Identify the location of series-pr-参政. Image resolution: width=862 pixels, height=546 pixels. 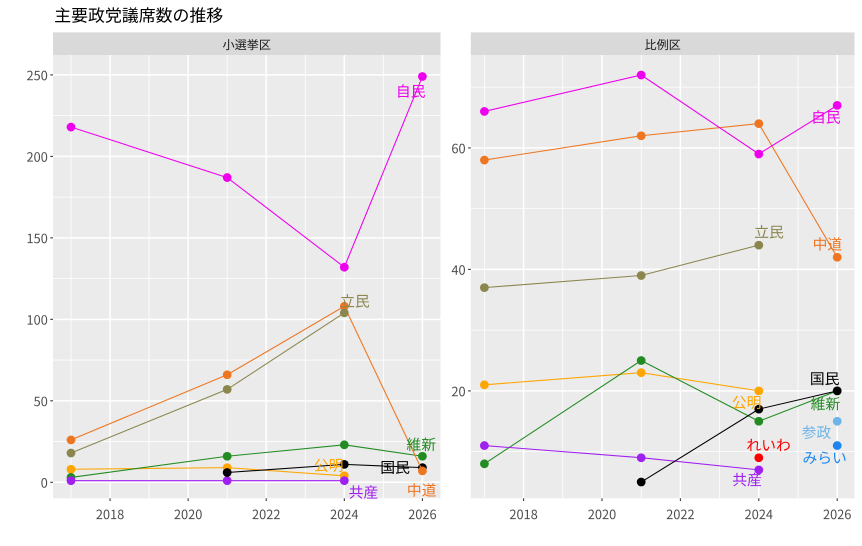
(837, 421).